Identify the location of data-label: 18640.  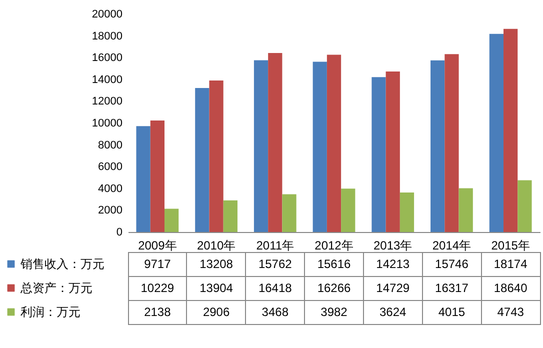
(511, 288).